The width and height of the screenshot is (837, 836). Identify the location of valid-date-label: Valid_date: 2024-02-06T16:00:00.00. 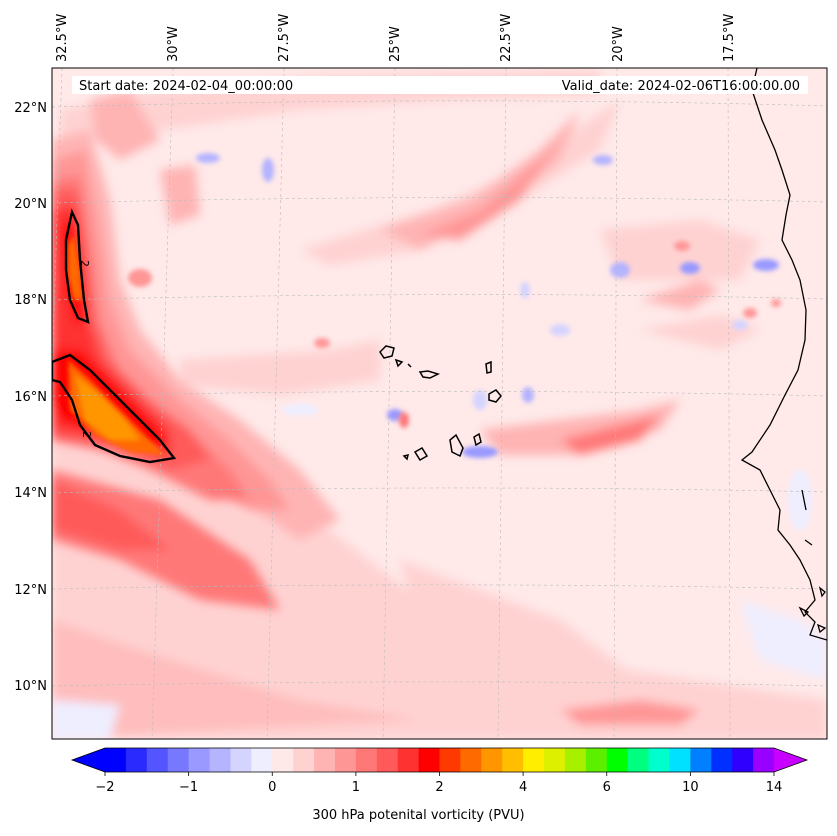
(681, 86).